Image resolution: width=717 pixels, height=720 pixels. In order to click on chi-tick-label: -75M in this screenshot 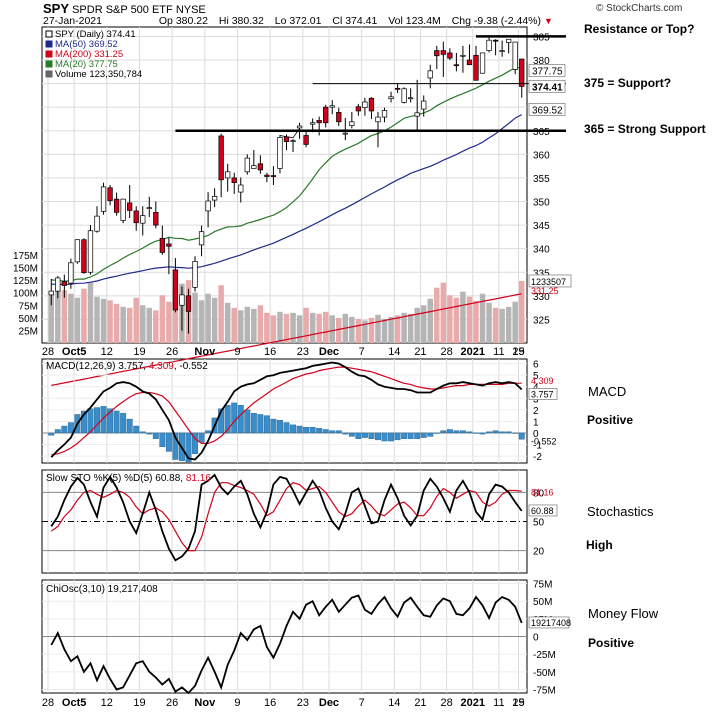, I will do `click(544, 690)`.